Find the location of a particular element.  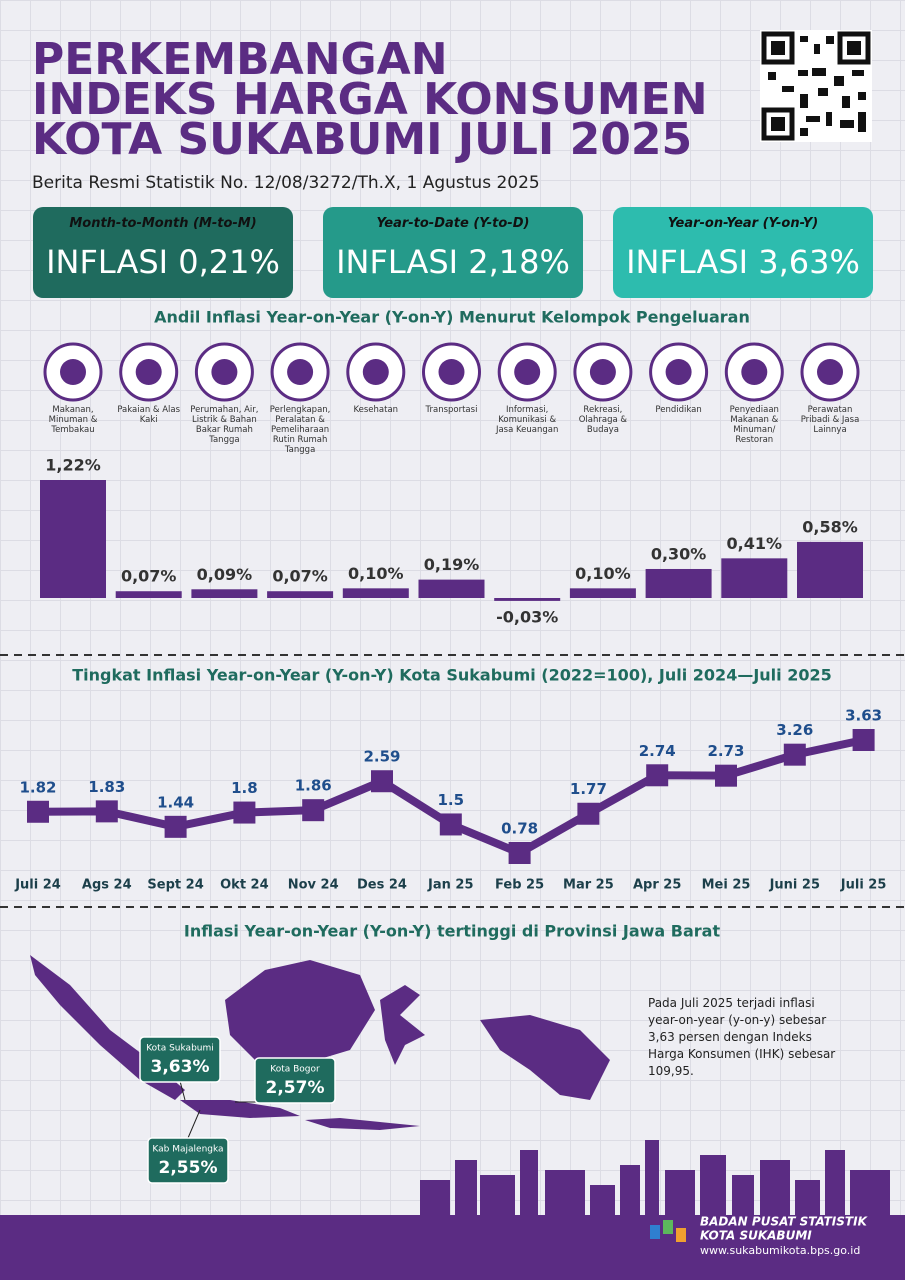

category-label: Pakaian & Alas Kaki is located at coordinates (149, 415).